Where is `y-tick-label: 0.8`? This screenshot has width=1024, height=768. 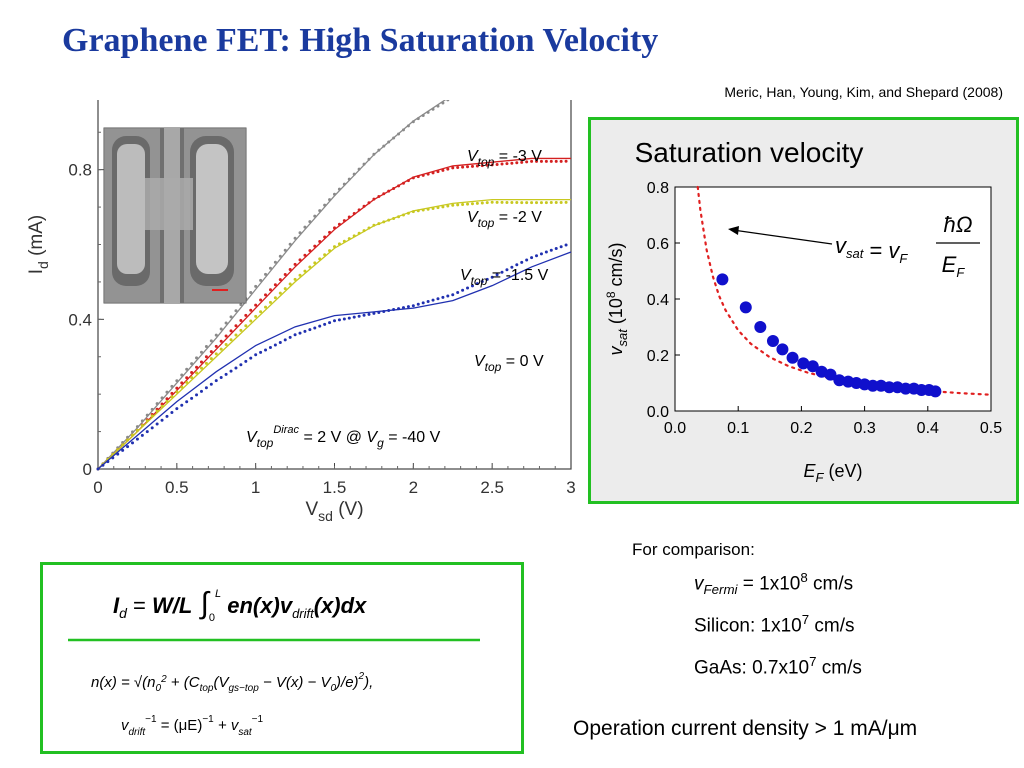 y-tick-label: 0.8 is located at coordinates (80, 170).